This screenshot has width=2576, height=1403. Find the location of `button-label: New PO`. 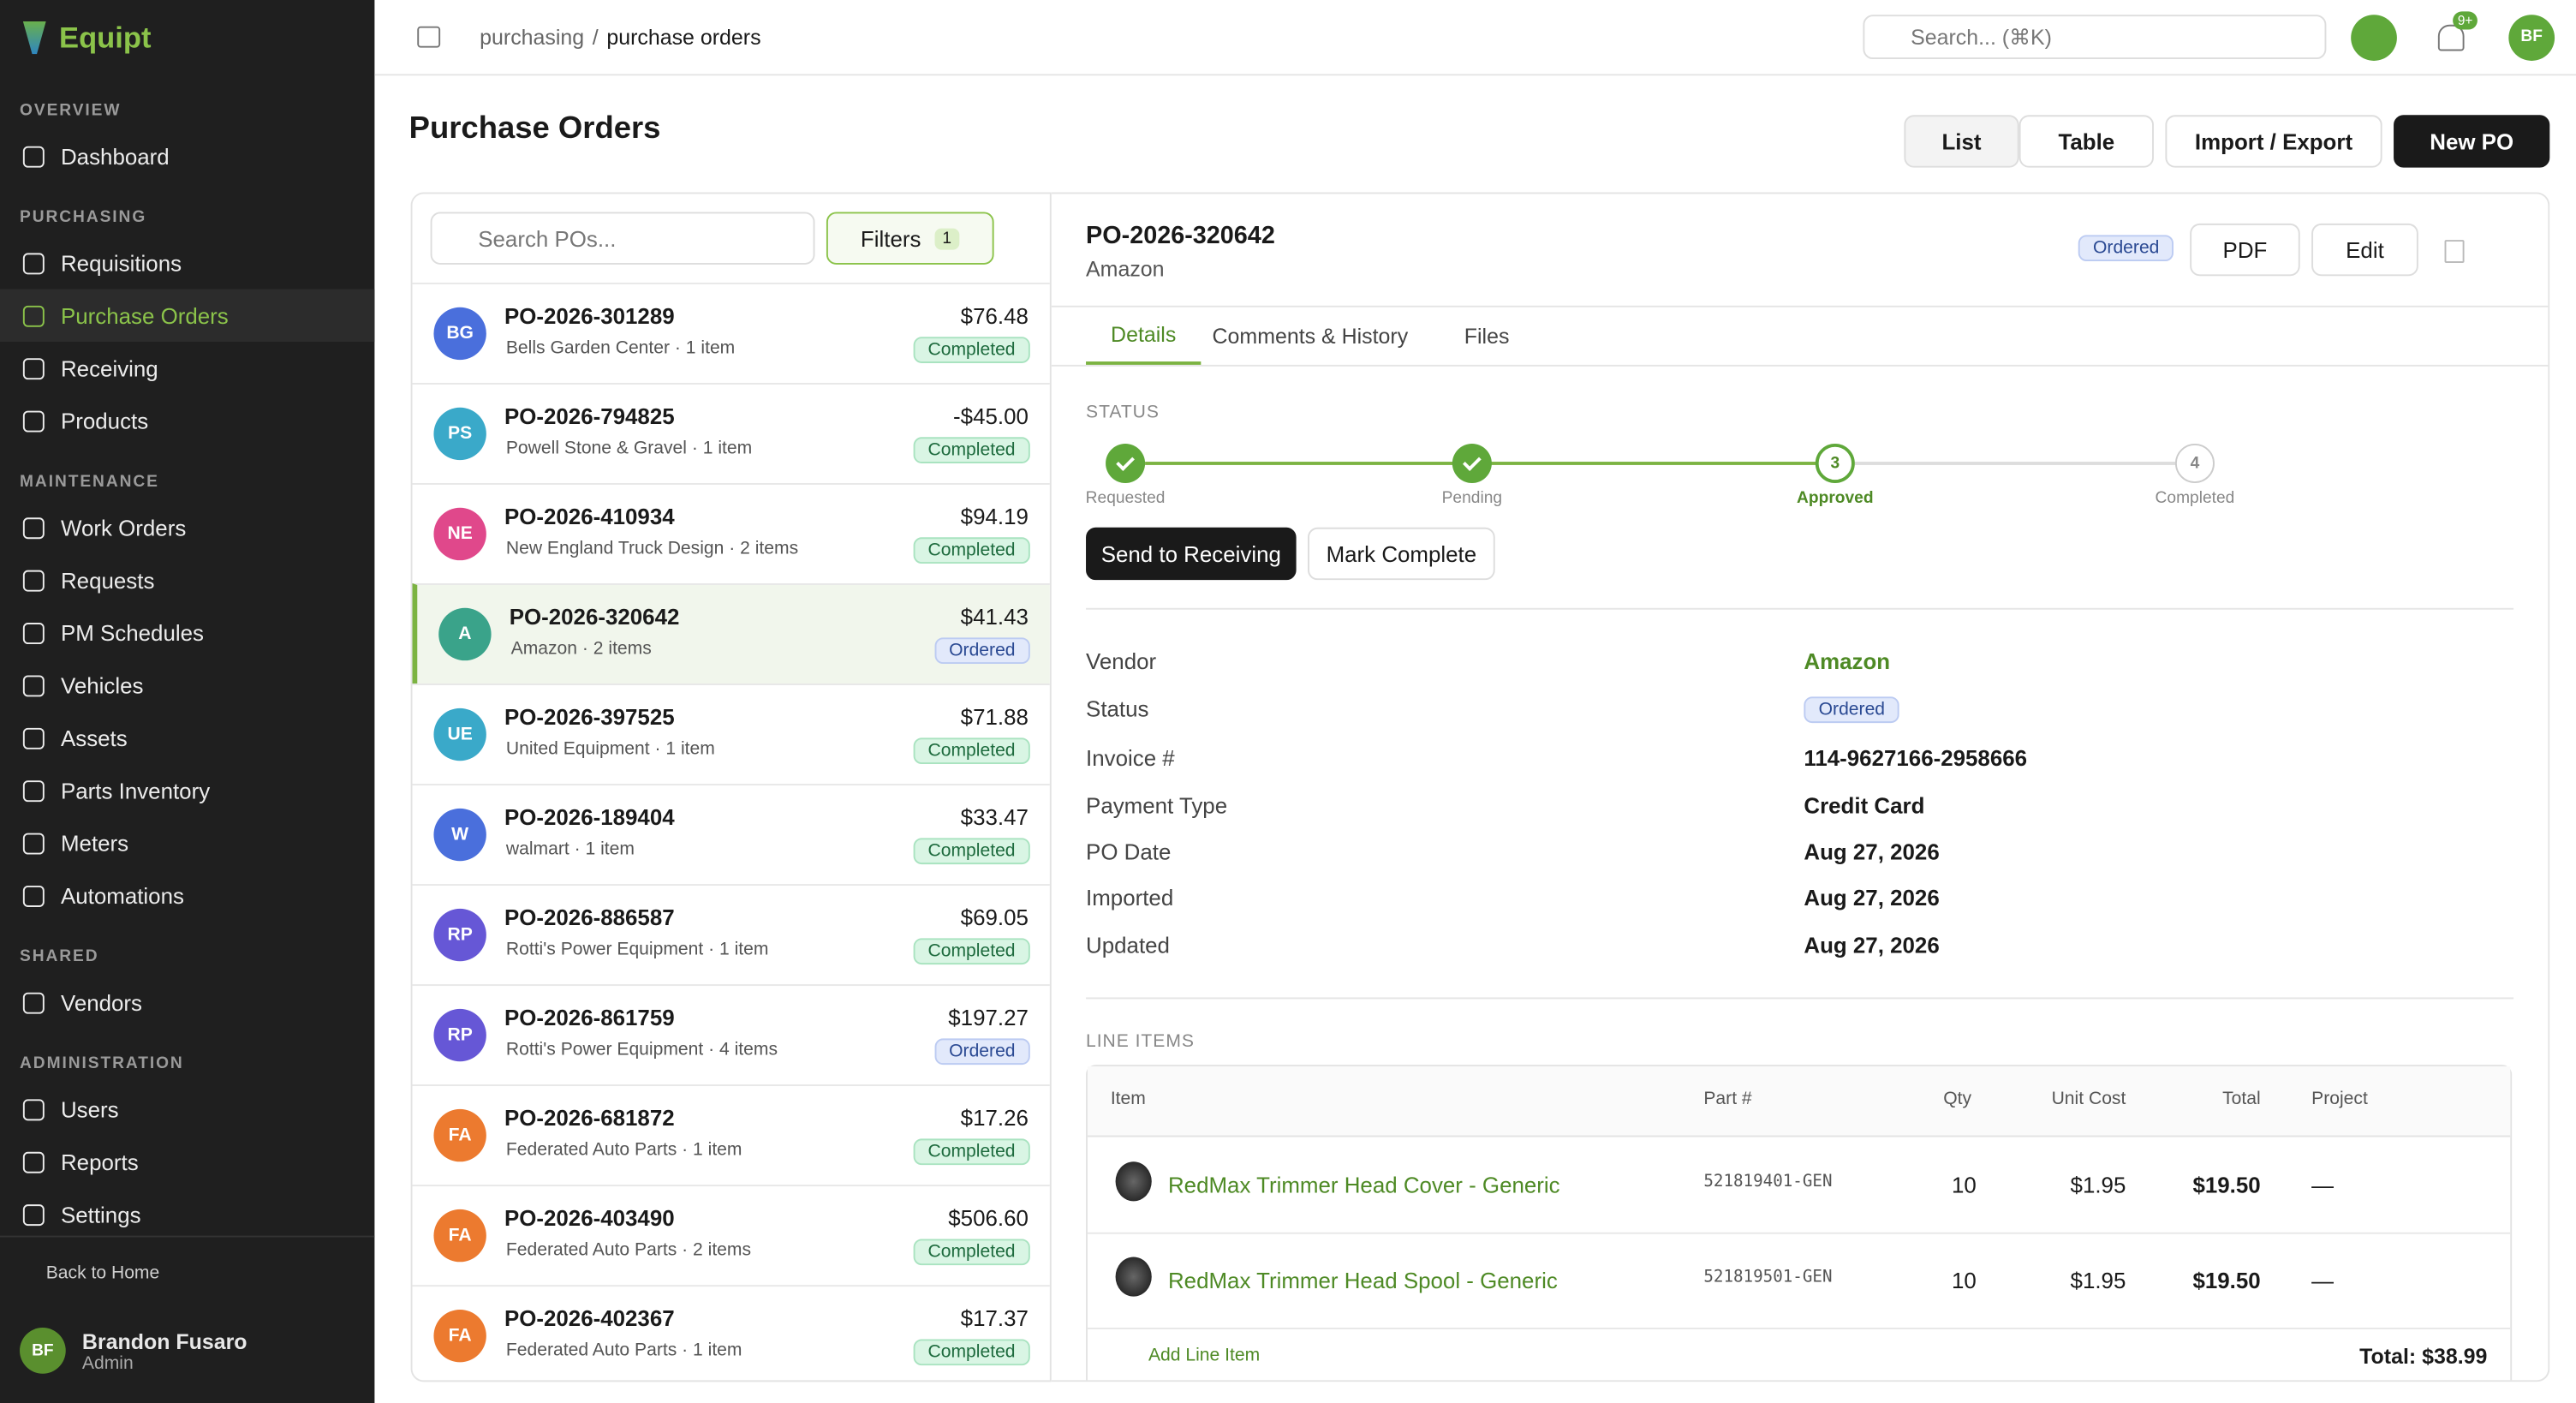

button-label: New PO is located at coordinates (2472, 141).